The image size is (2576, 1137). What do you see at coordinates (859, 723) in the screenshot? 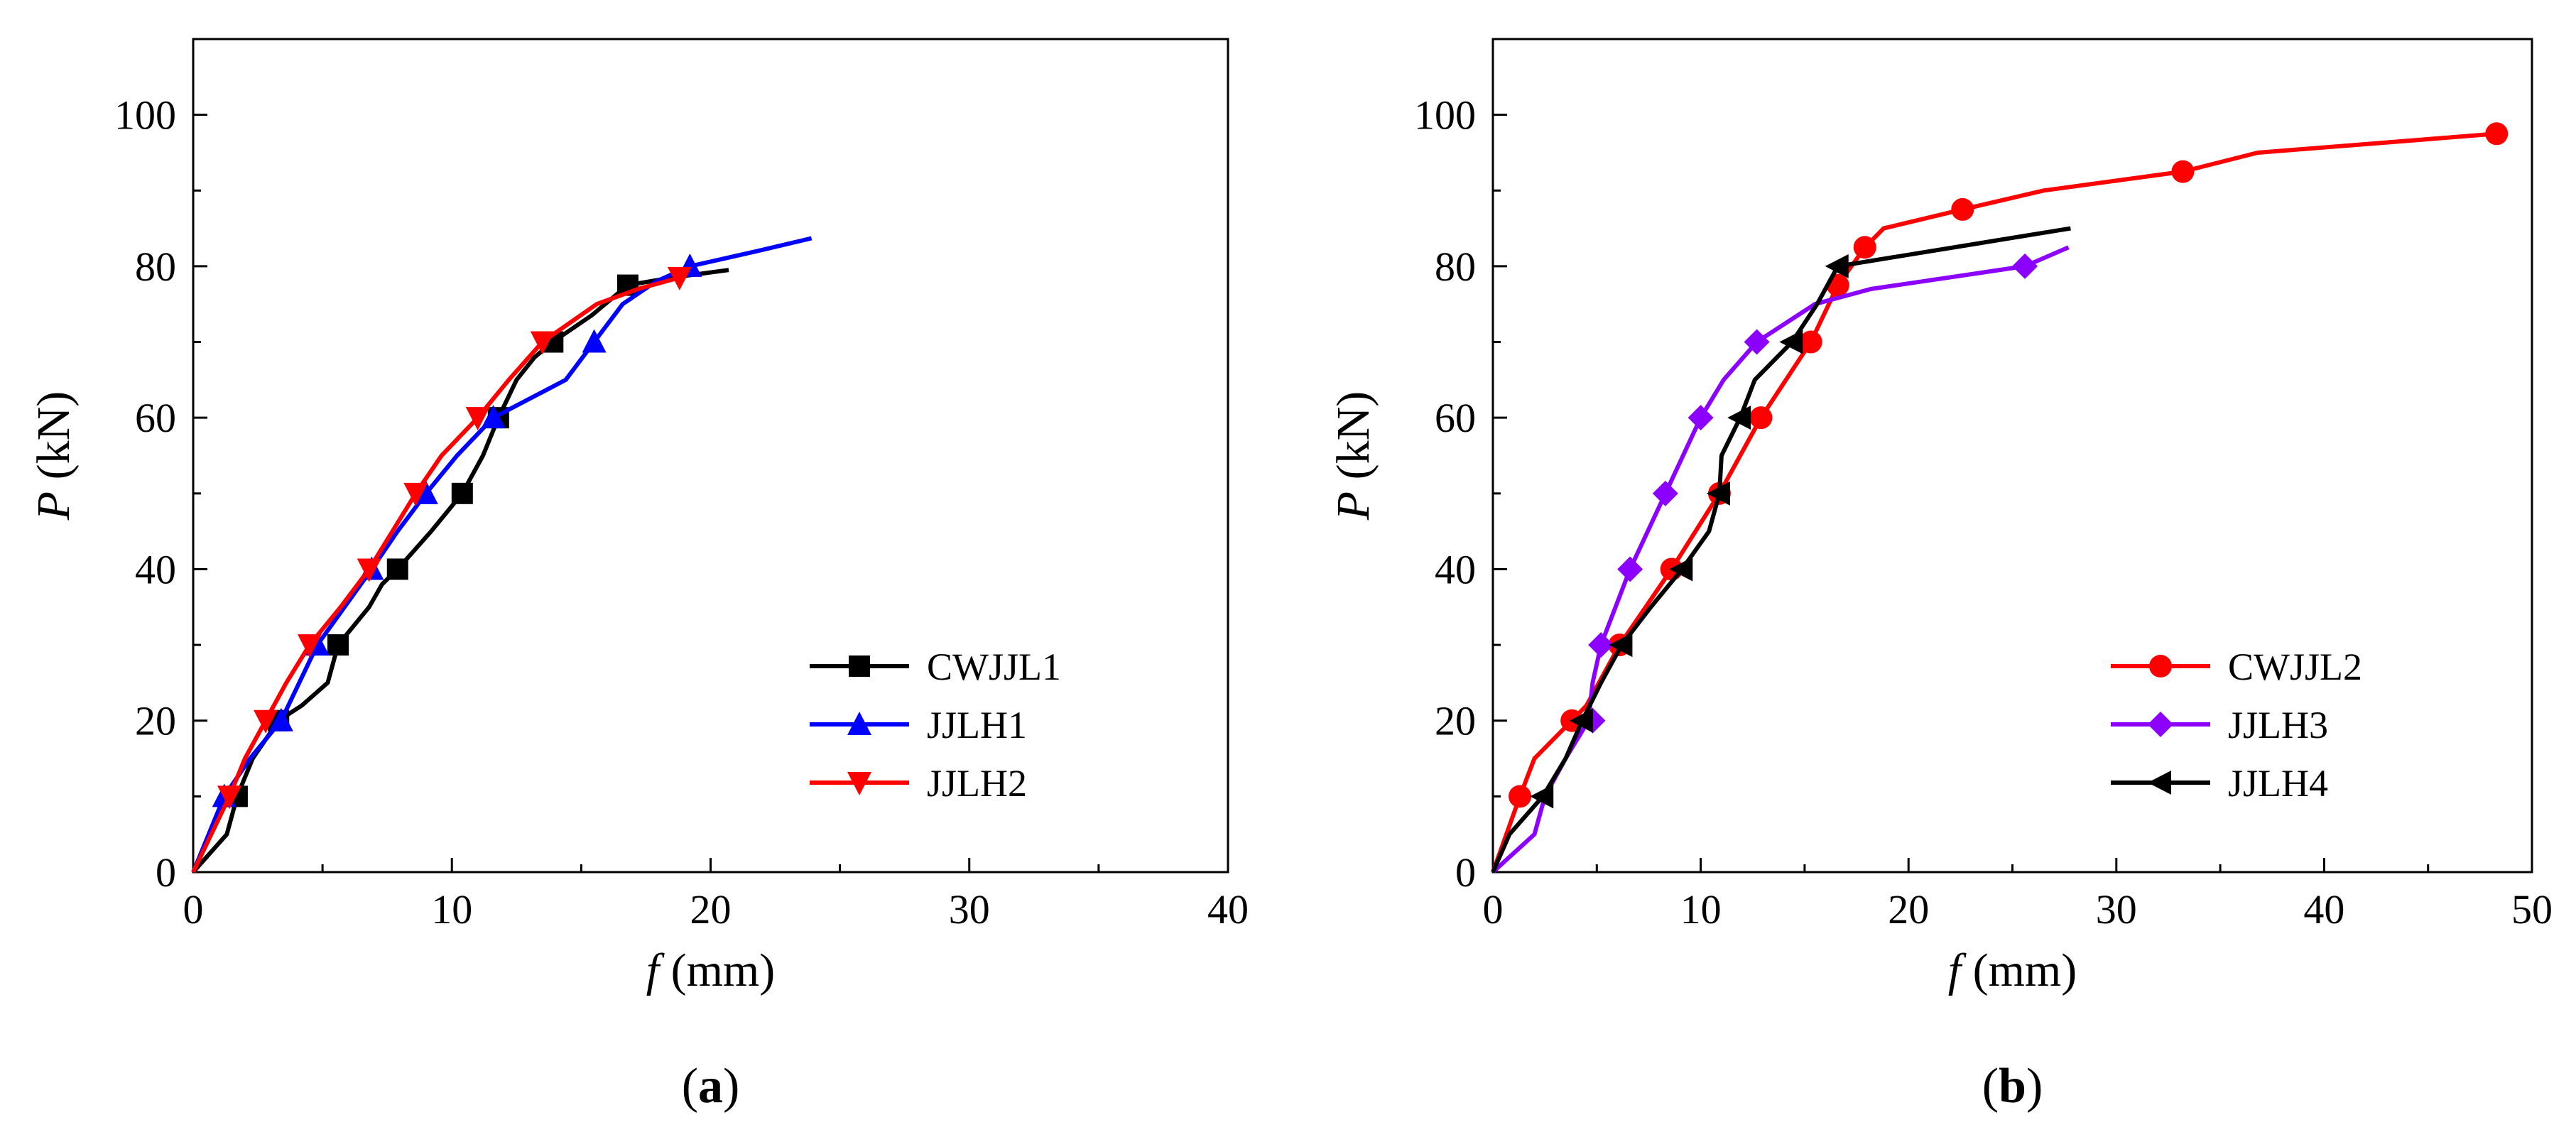
I see `legend-marker-jjlh1` at bounding box center [859, 723].